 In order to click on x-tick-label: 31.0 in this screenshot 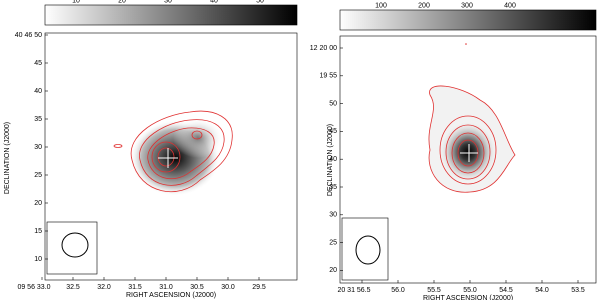, I will do `click(166, 287)`.